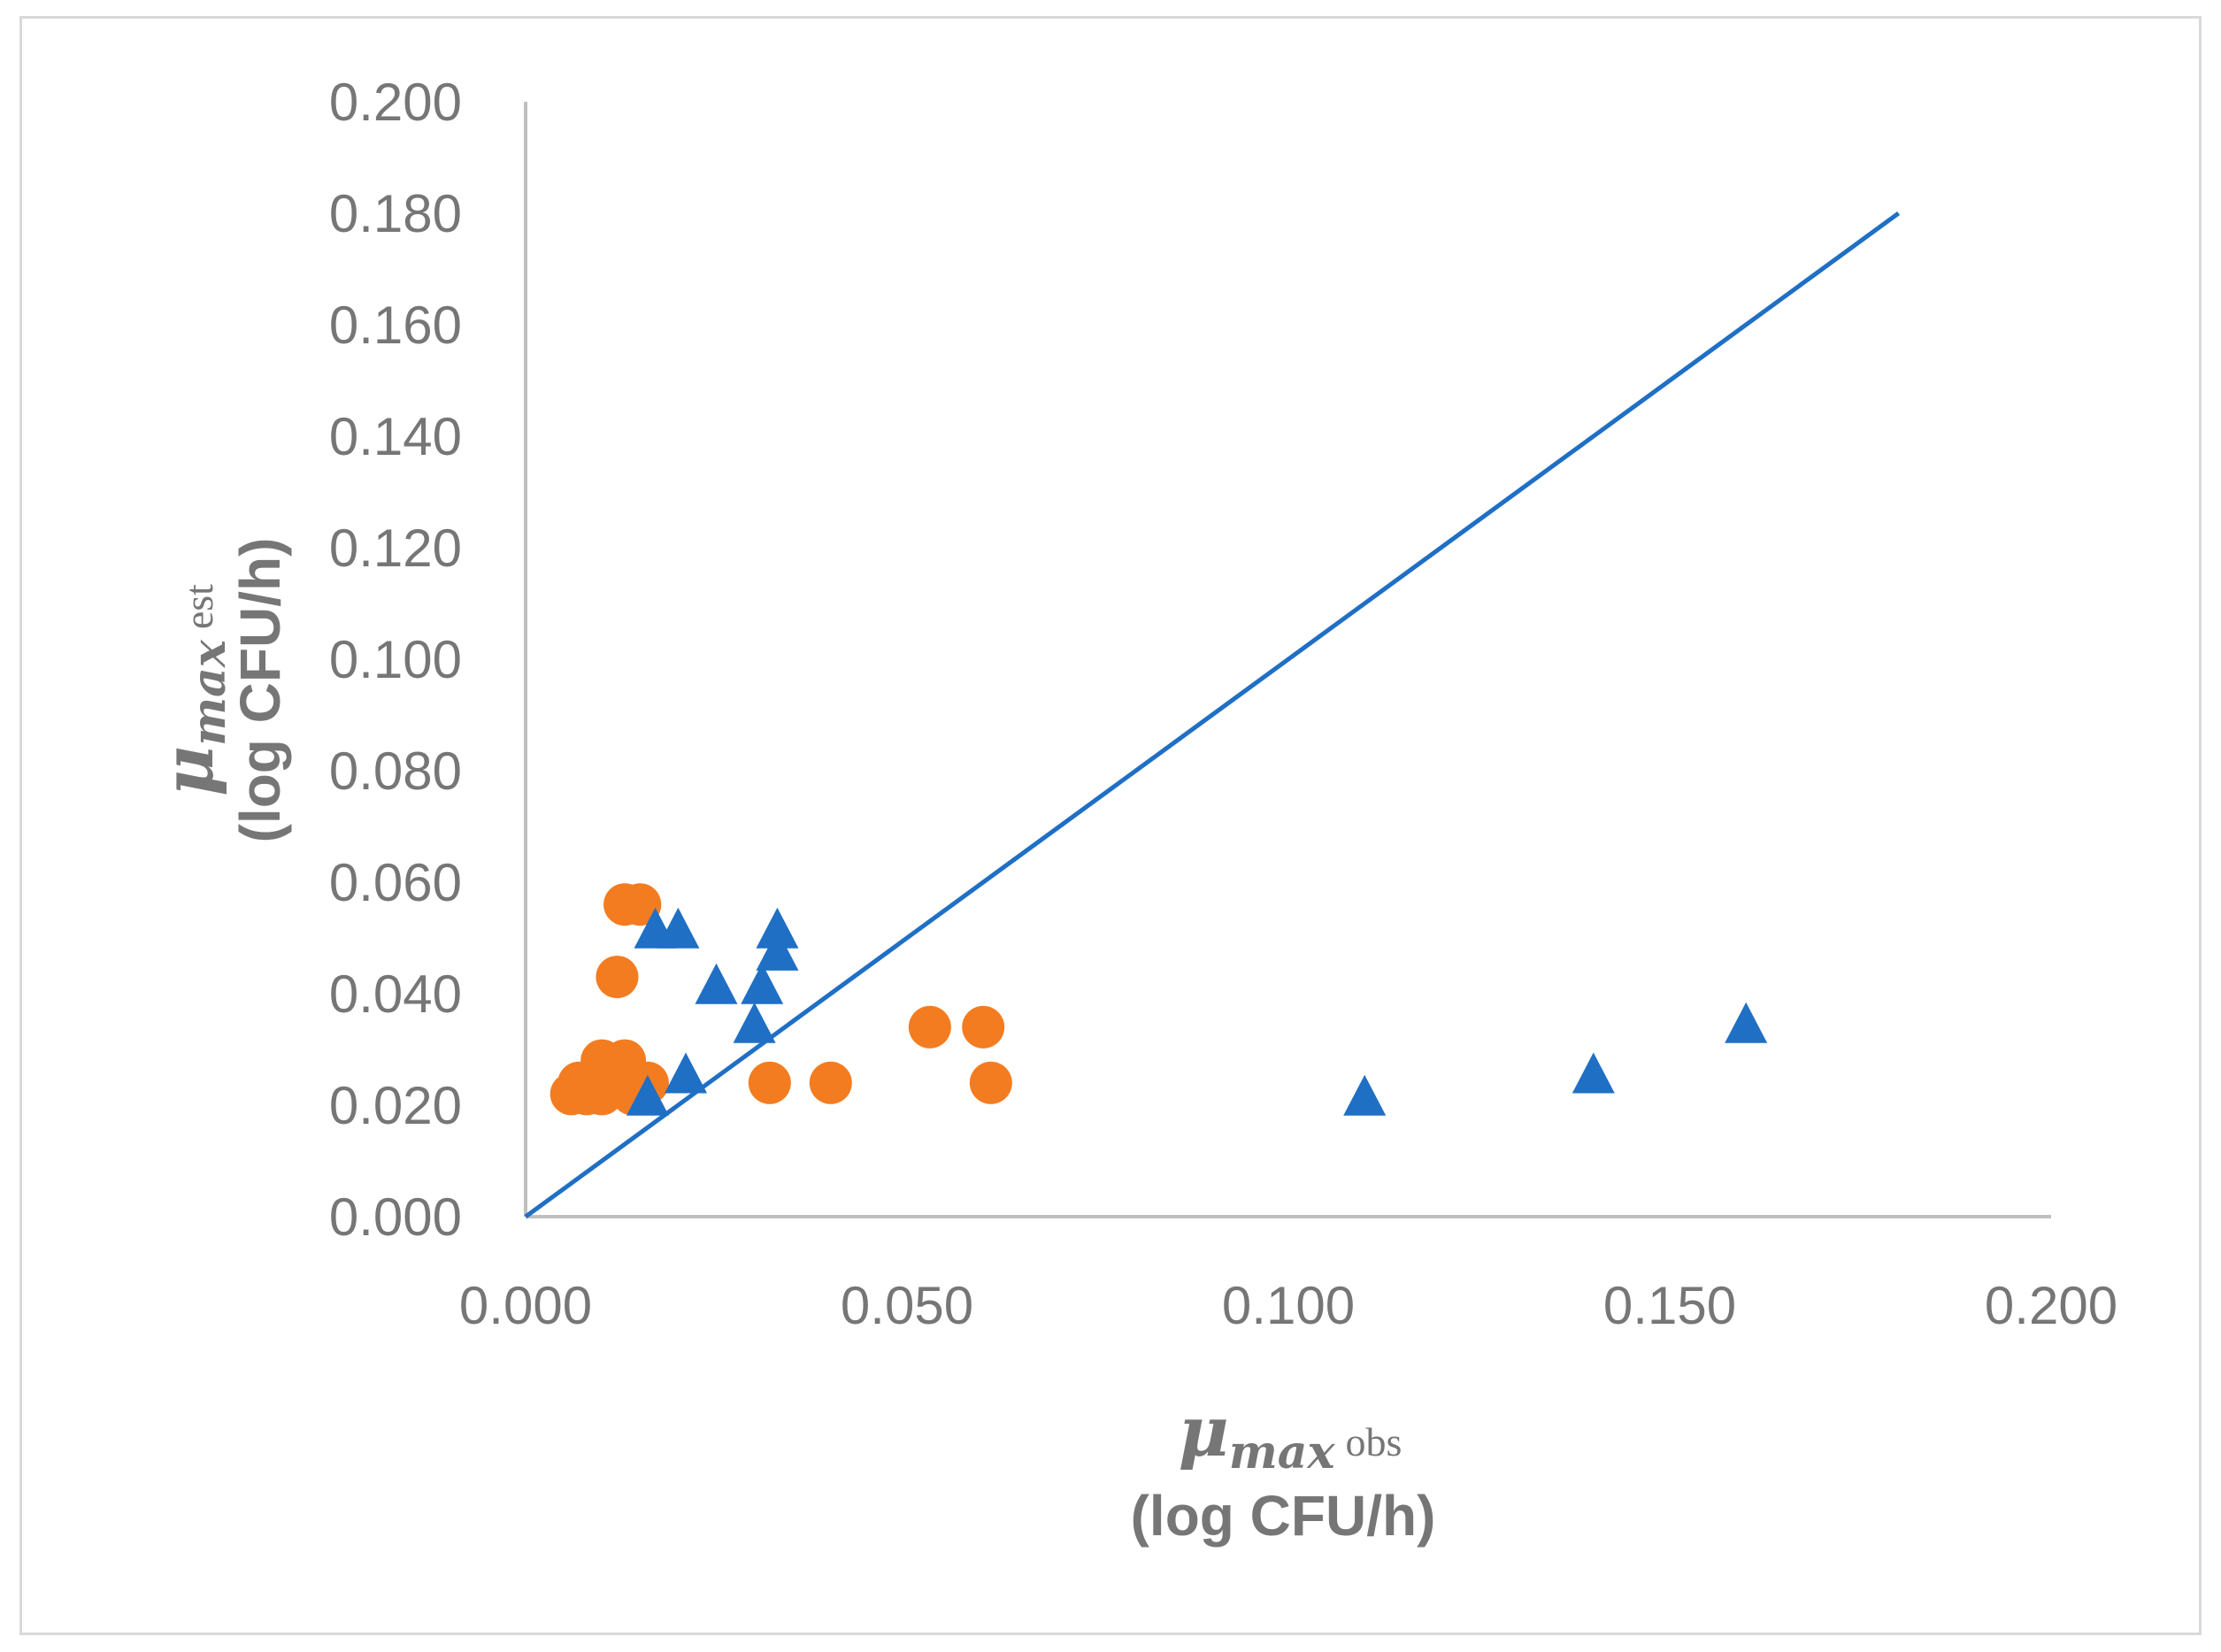  Describe the element at coordinates (395, 548) in the screenshot. I see `y-tick-label: 0.120` at that location.